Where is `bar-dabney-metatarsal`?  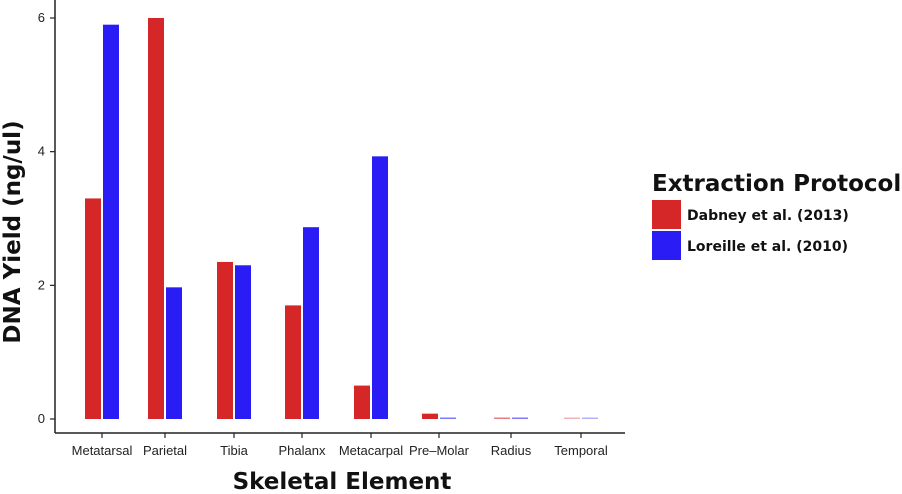
bar-dabney-metatarsal is located at coordinates (93, 308).